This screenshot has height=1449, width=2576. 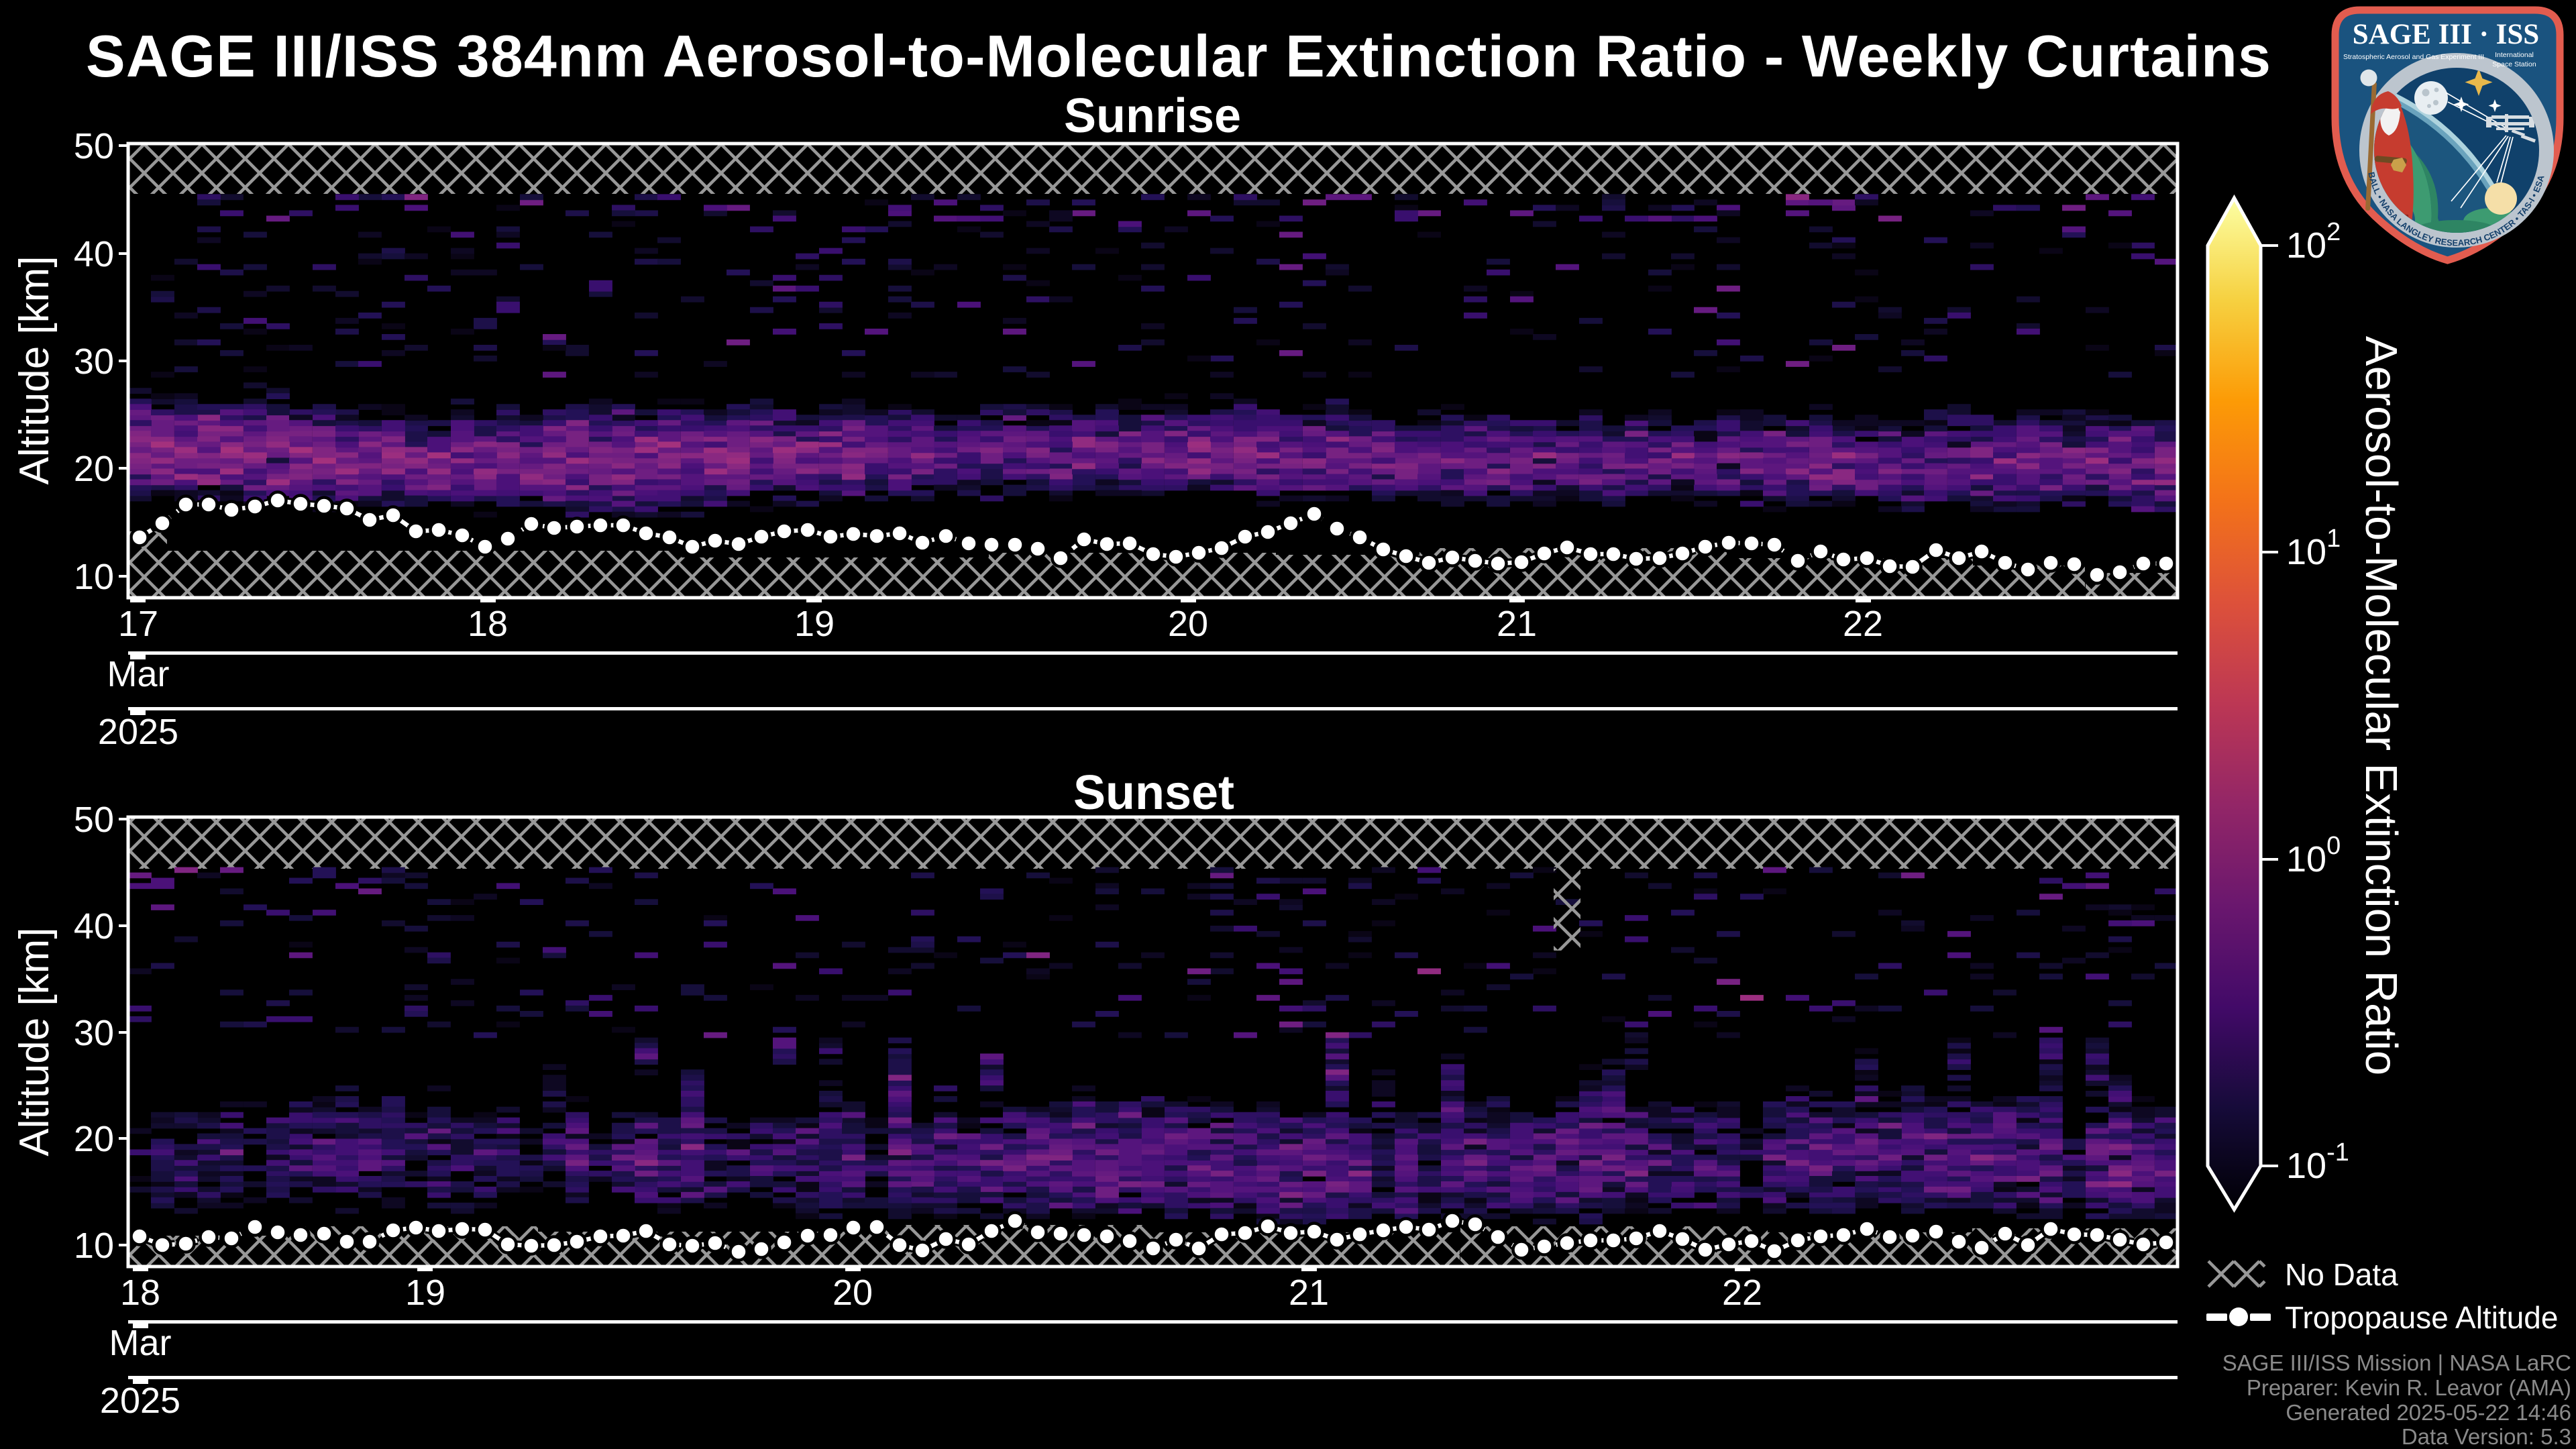 What do you see at coordinates (2421, 1317) in the screenshot?
I see `svg-text: Tropopause Altitude` at bounding box center [2421, 1317].